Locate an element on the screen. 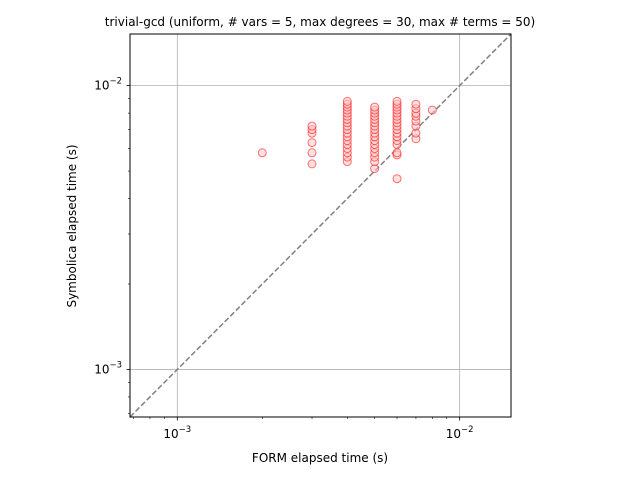 This screenshot has width=640, height=480. y-tick-label: 10⁻² is located at coordinates (108, 85).